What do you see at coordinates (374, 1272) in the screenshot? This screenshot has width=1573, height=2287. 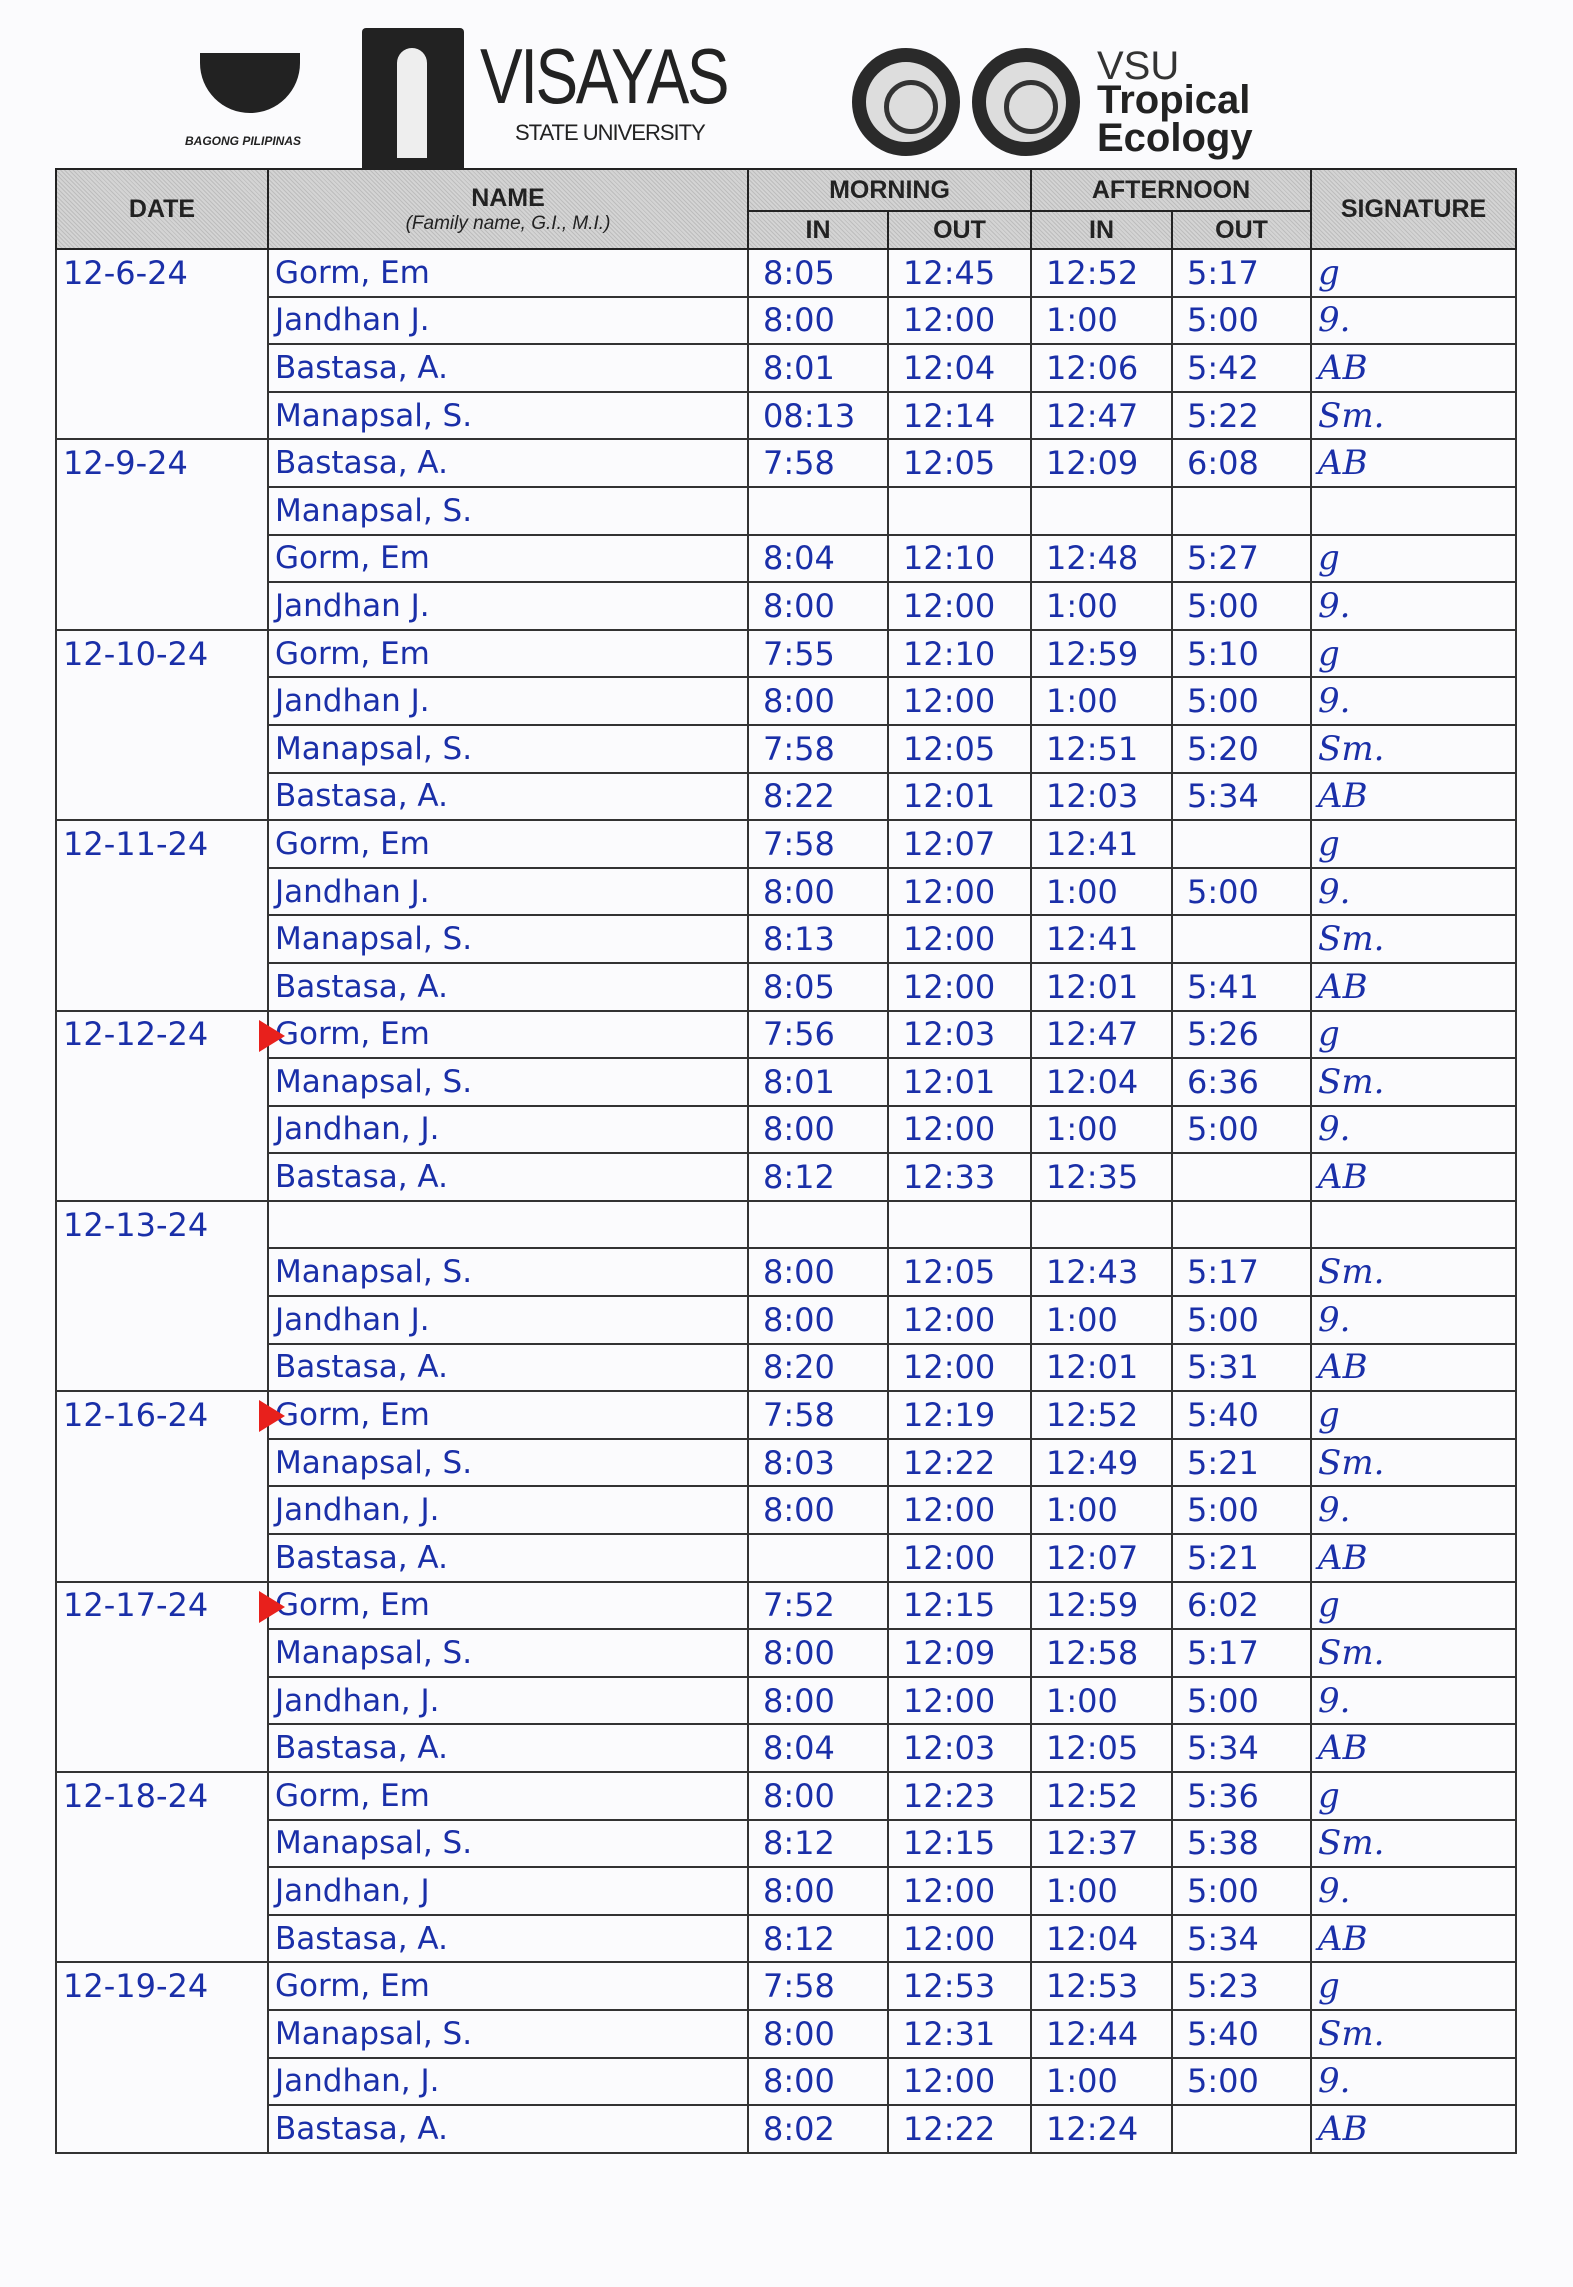 I see `name-cell-text: Manapsal, S.` at bounding box center [374, 1272].